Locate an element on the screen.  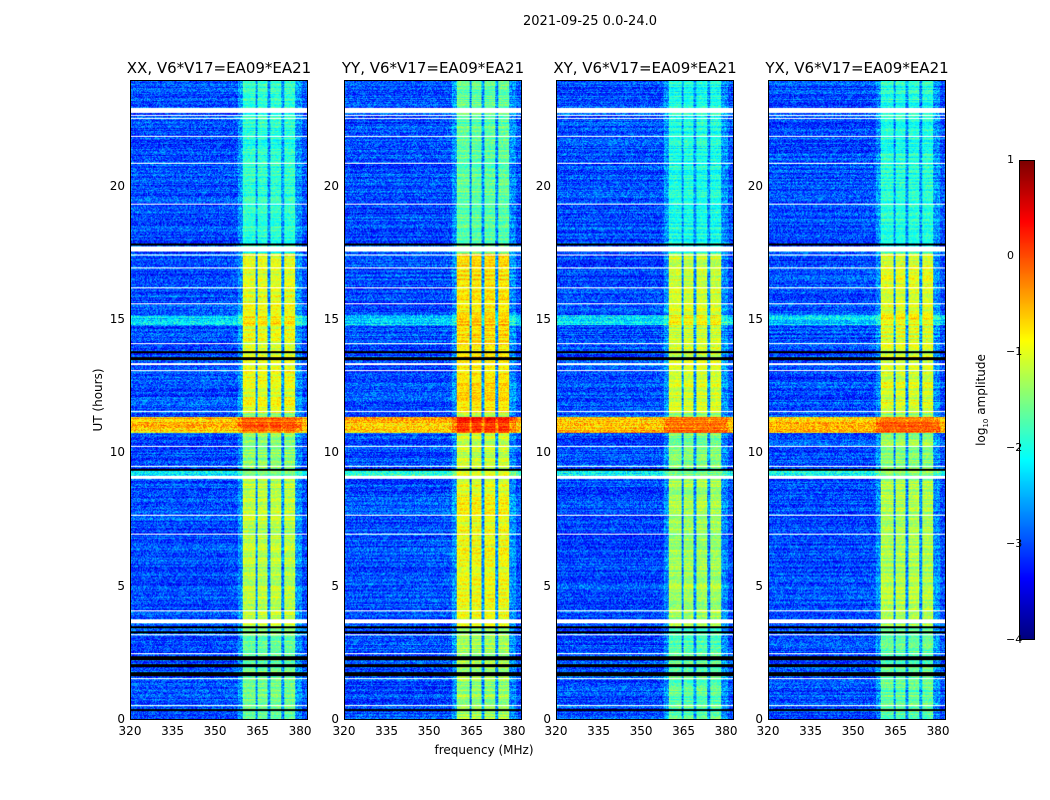
colorbar-tick-label: −4 is located at coordinates (1014, 639).